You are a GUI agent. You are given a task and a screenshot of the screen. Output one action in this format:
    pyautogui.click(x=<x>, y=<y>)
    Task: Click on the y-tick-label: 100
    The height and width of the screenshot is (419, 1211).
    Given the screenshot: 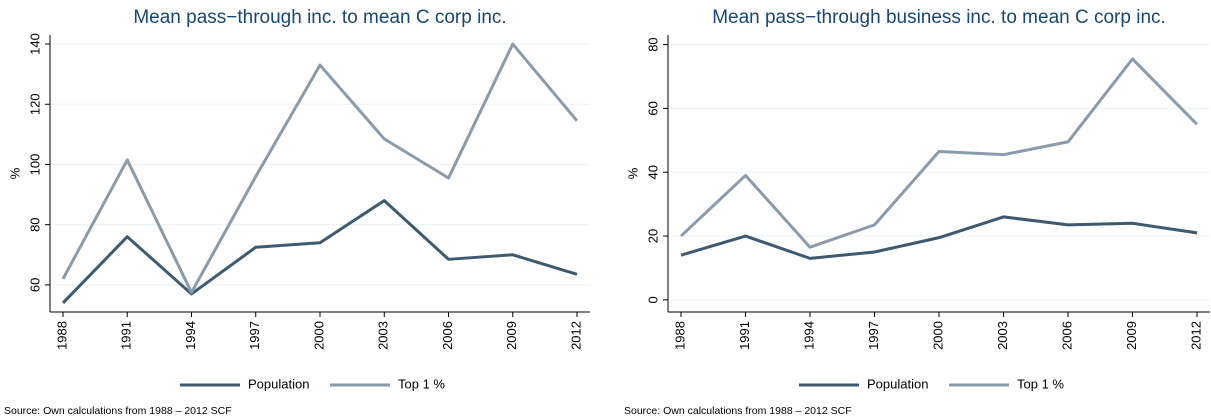 What is the action you would take?
    pyautogui.click(x=34, y=165)
    